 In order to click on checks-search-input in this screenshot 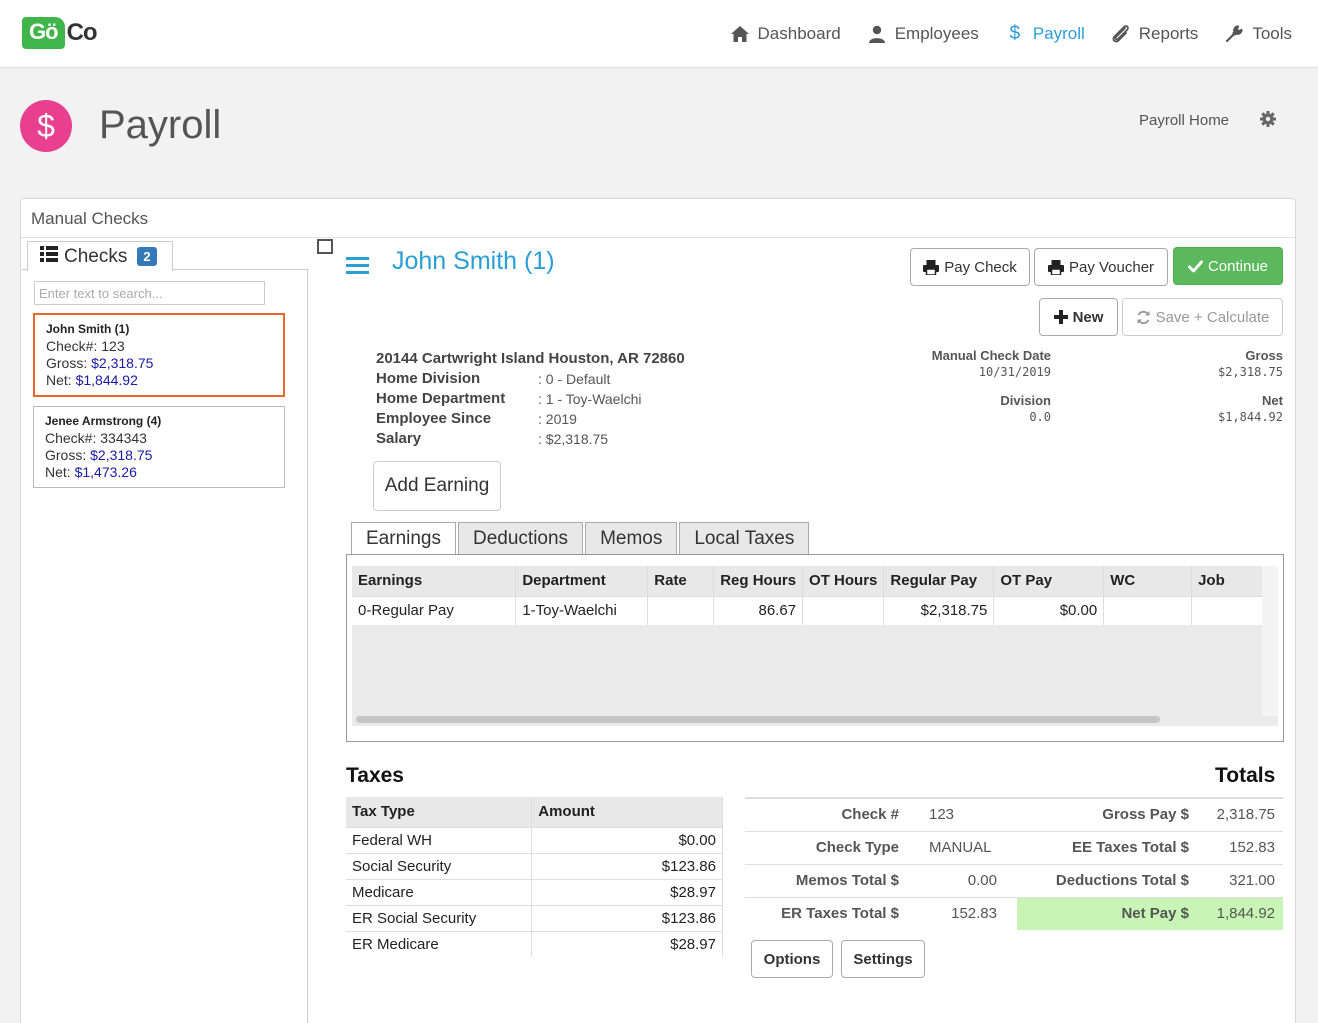, I will do `click(149, 293)`.